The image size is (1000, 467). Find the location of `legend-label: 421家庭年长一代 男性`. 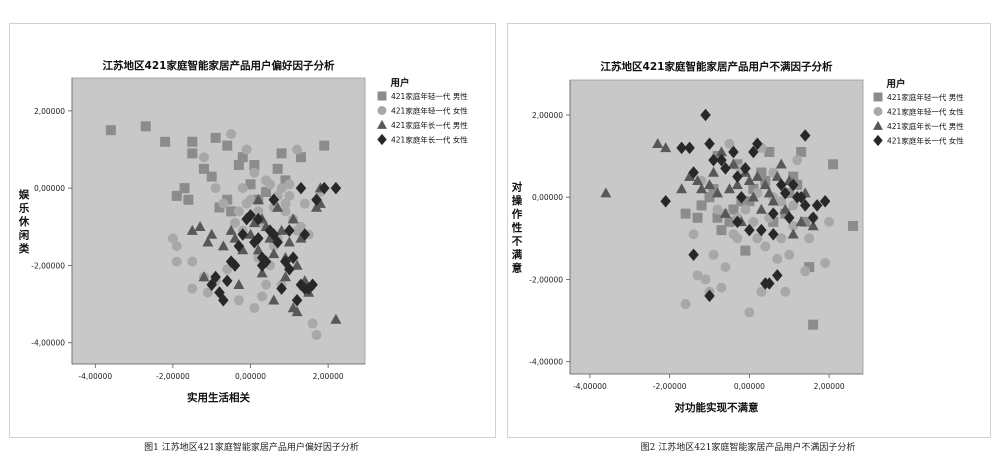

legend-label: 421家庭年长一代 男性 is located at coordinates (429, 125).